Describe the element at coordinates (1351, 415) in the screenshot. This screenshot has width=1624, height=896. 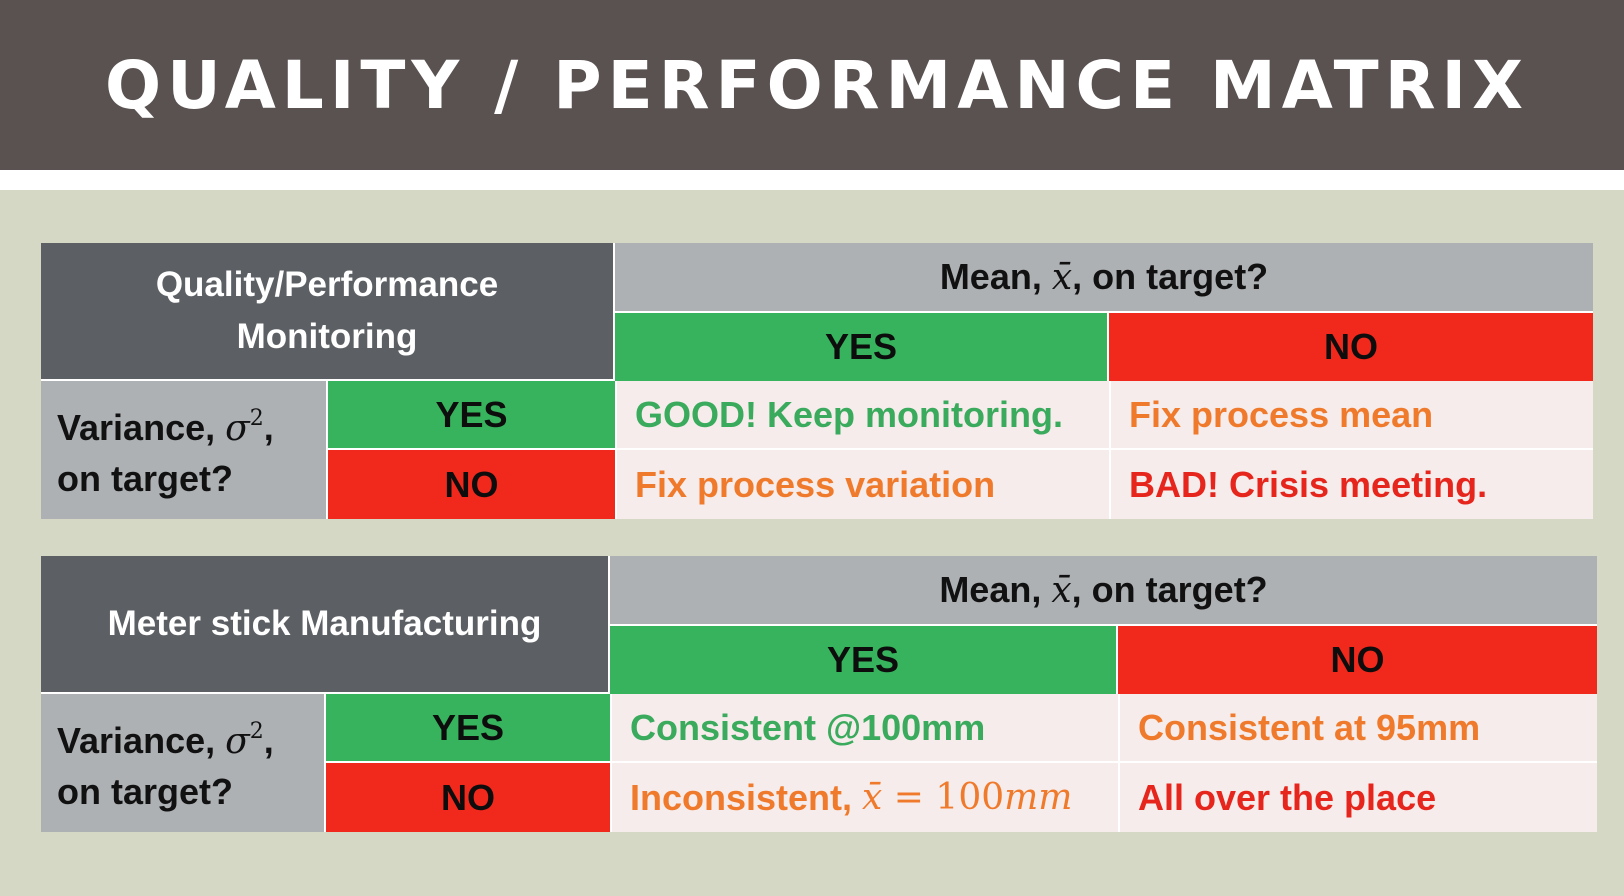
I see `matrix1-cell-yes-no: Fix process mean` at that location.